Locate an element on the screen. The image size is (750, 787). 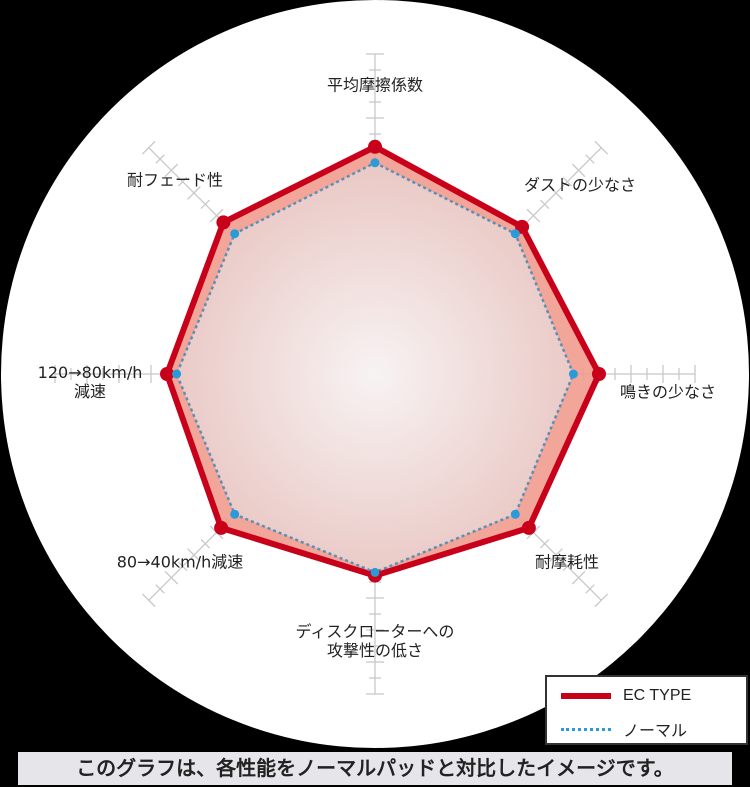
axis-label-decel-80-40: 80→40km/h減速 is located at coordinates (180, 562).